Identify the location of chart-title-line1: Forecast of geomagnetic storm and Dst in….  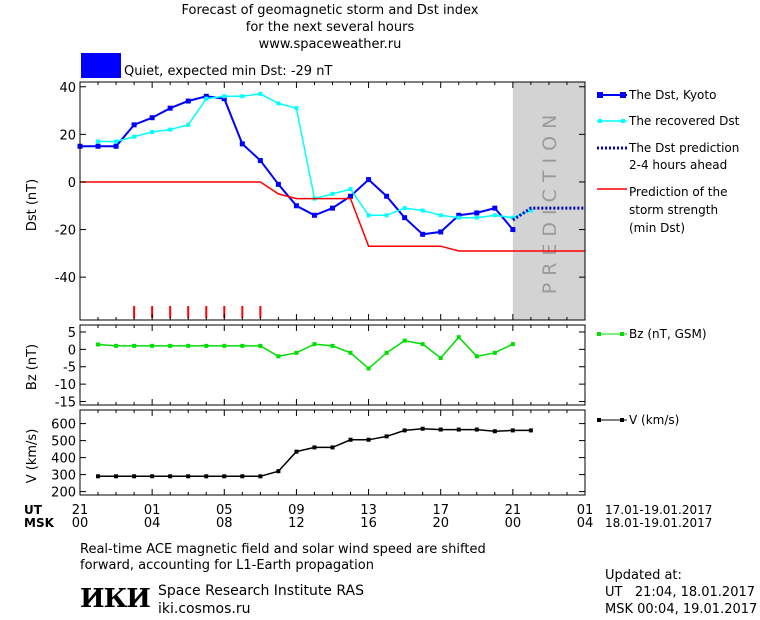
(330, 10).